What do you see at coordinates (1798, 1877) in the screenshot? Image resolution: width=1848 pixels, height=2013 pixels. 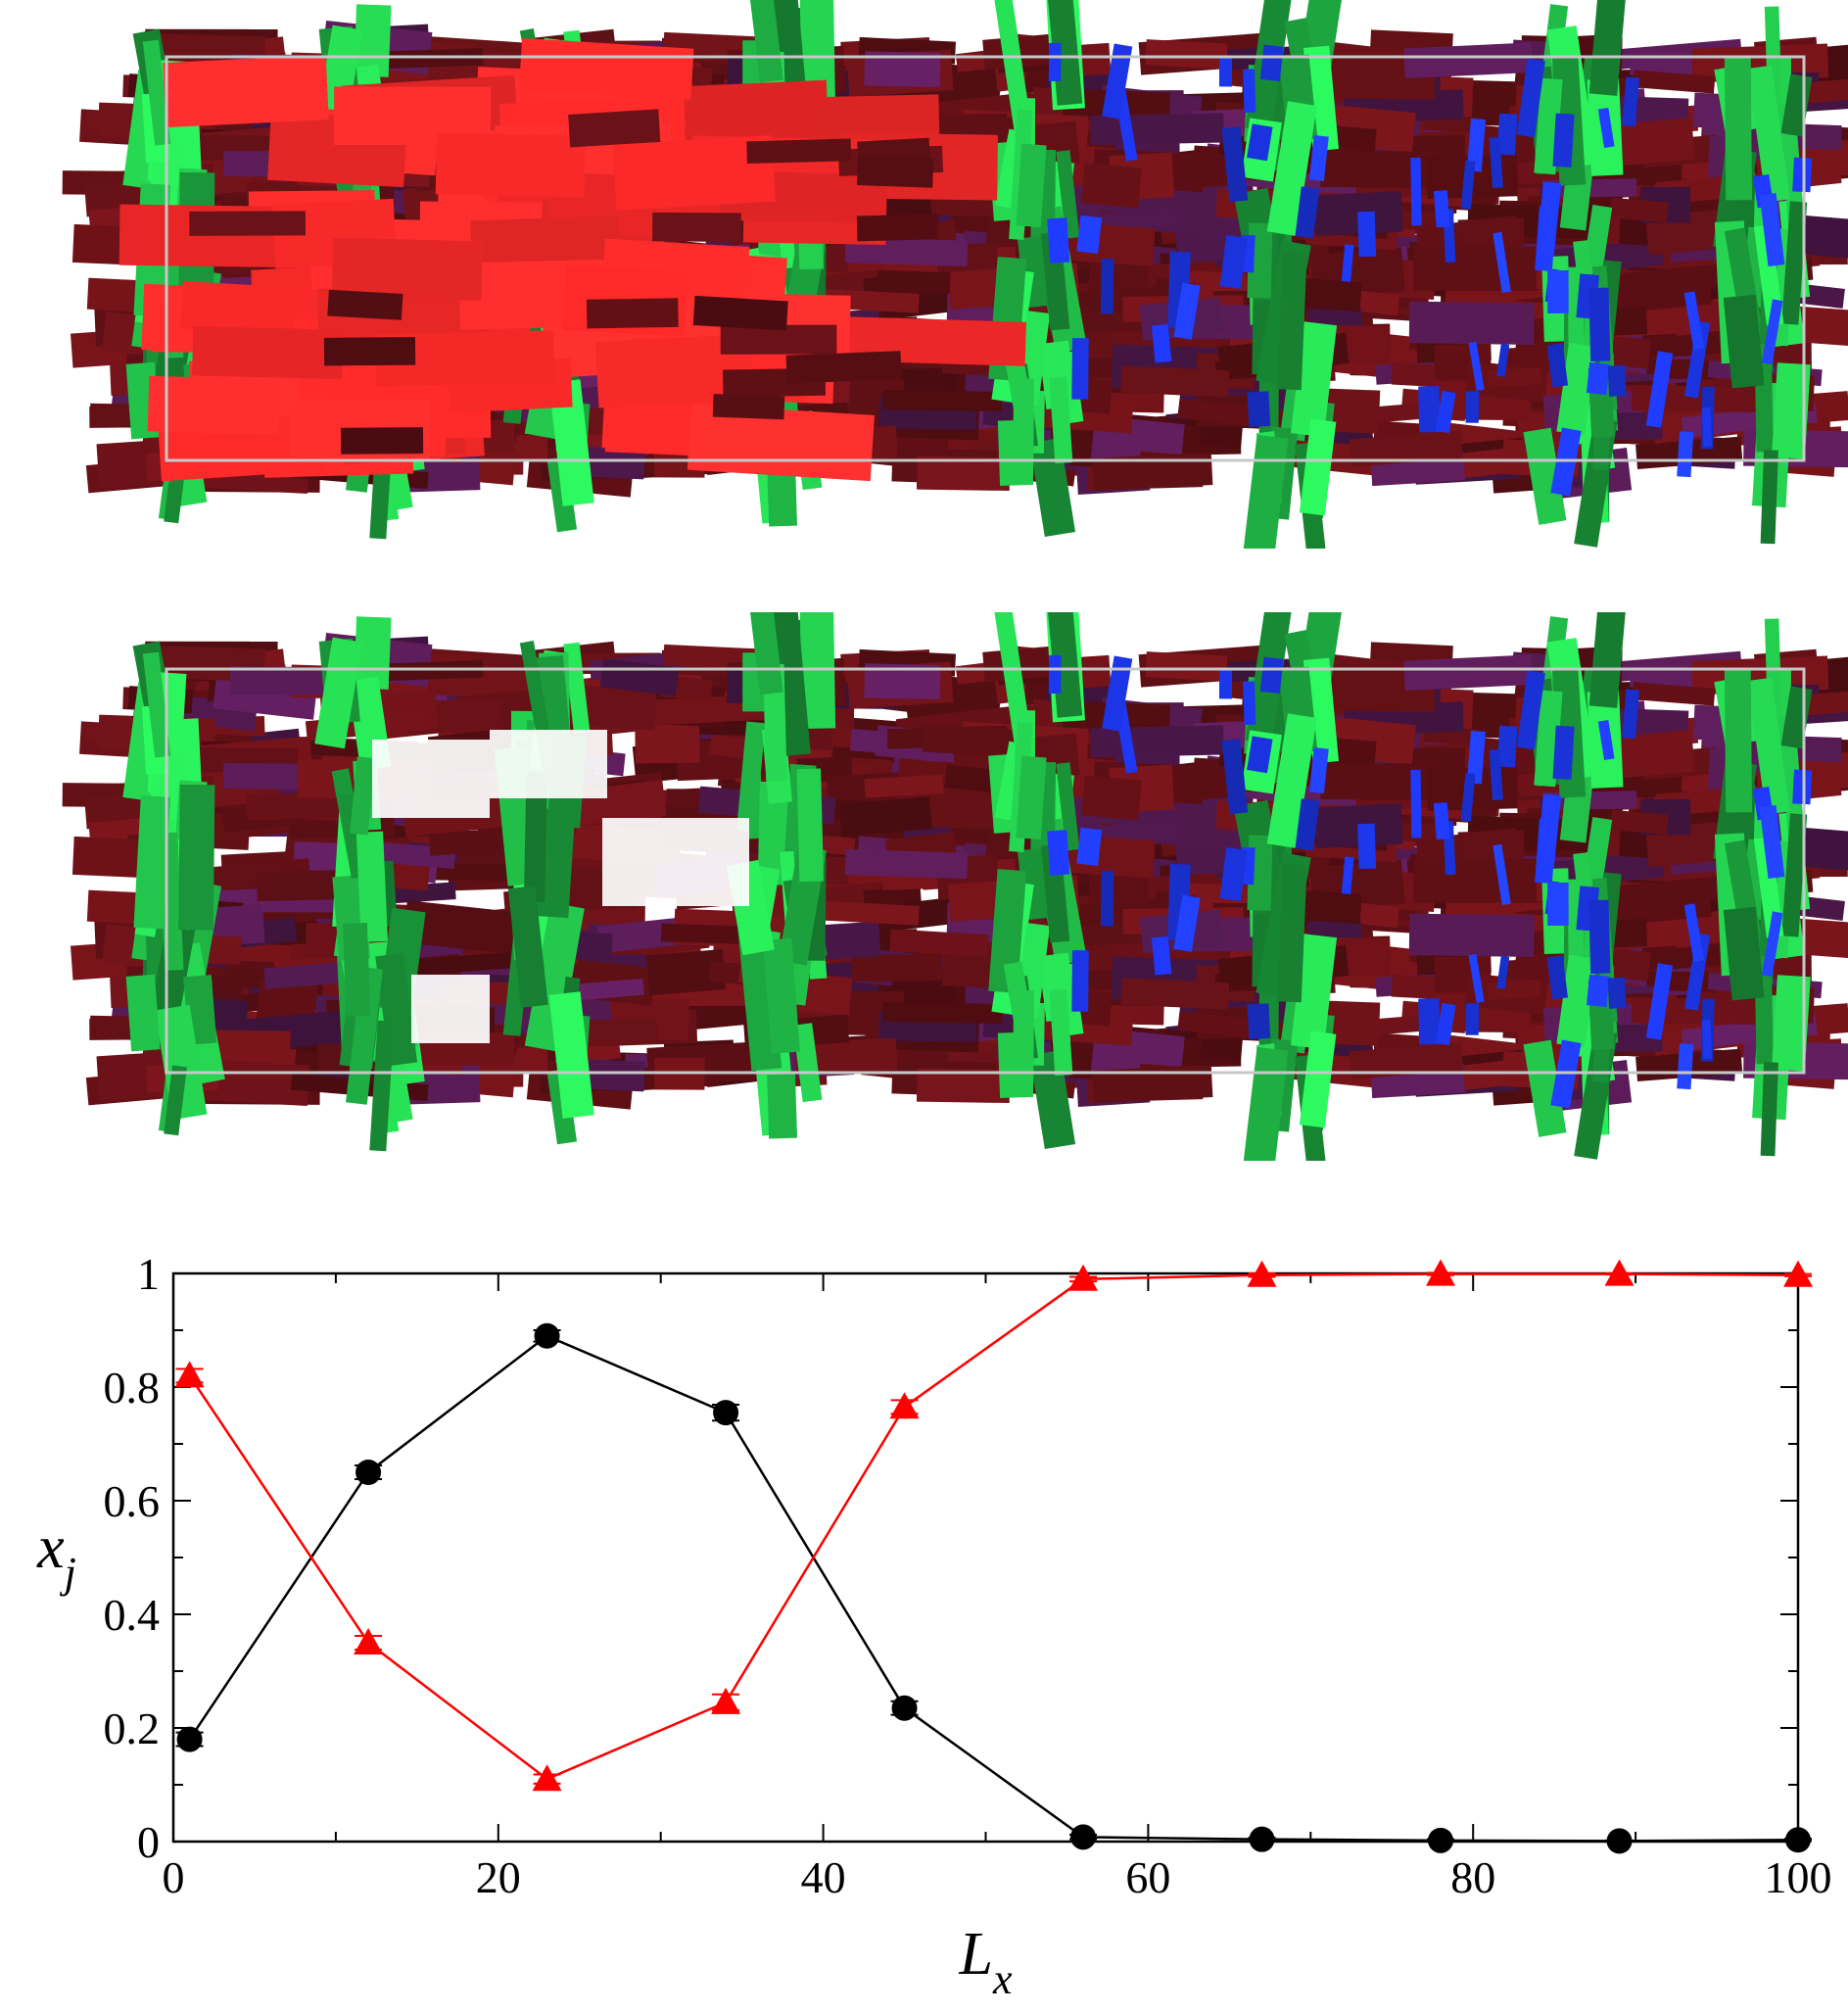 I see `x-tick-label: 100` at bounding box center [1798, 1877].